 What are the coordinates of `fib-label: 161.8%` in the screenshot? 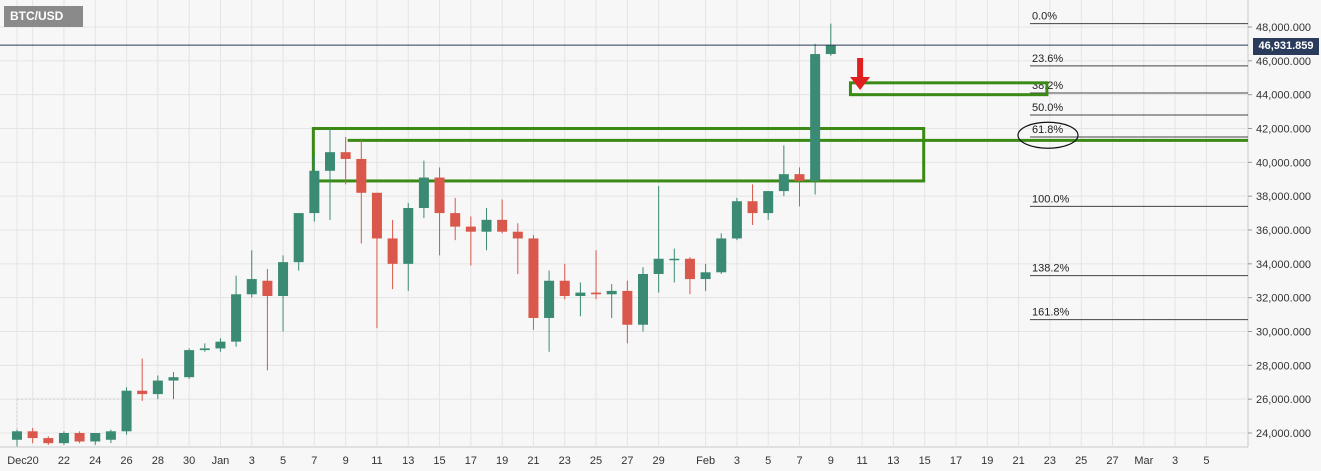 It's located at (1051, 313).